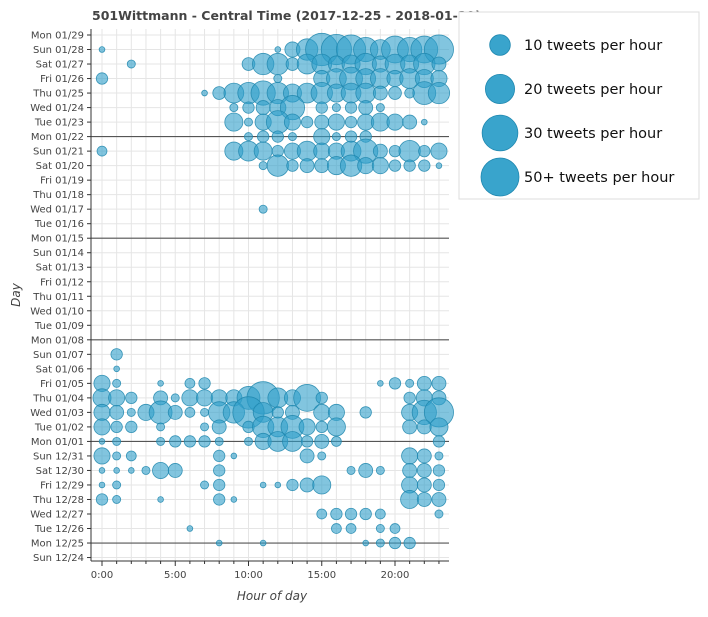  I want to click on y-tick-label: Mon 01/08, so click(57, 340).